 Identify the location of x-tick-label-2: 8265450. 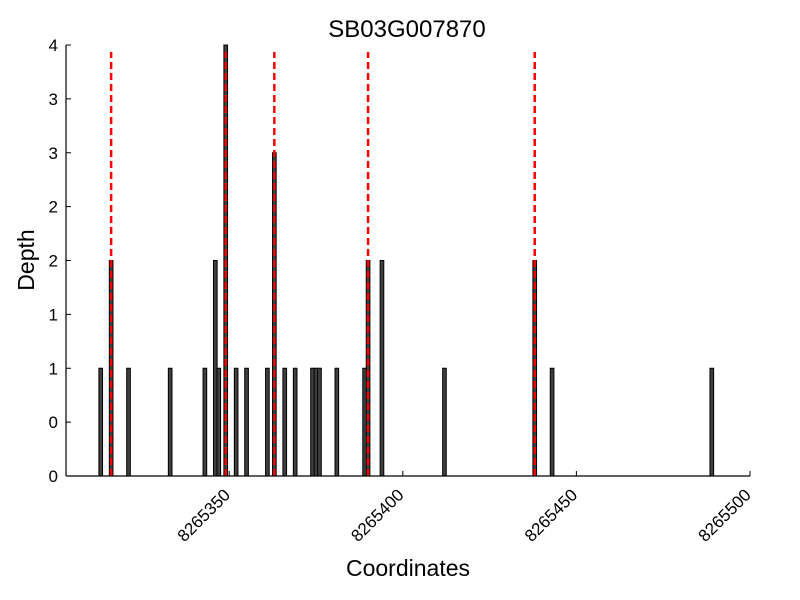
(551, 515).